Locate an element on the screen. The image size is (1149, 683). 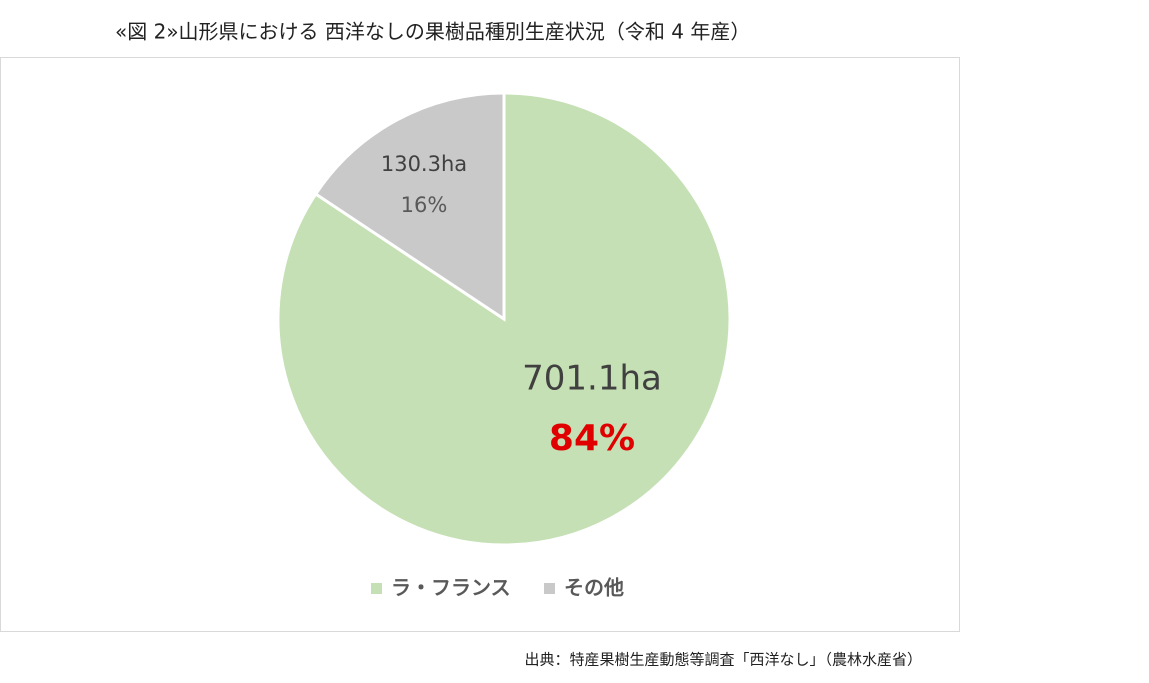
data-label: 701.1ha is located at coordinates (592, 379).